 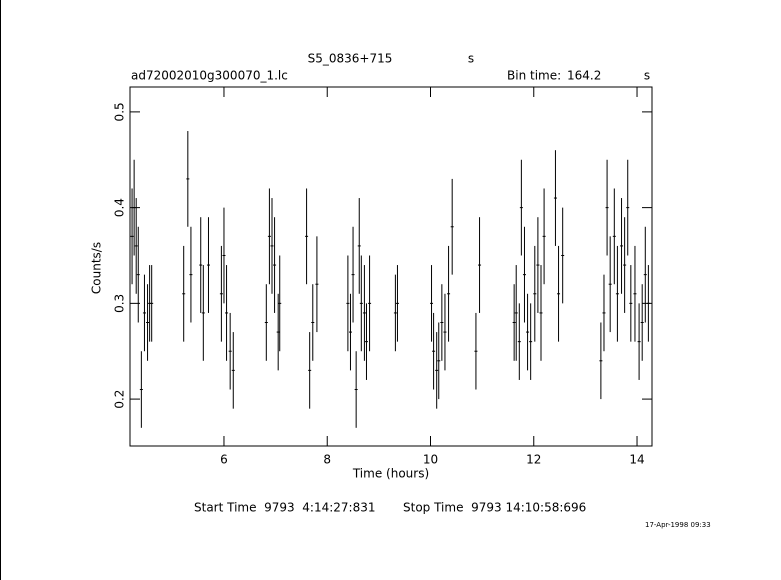 What do you see at coordinates (285, 508) in the screenshot?
I see `start-time: Start Time 9793 4:14:27:831` at bounding box center [285, 508].